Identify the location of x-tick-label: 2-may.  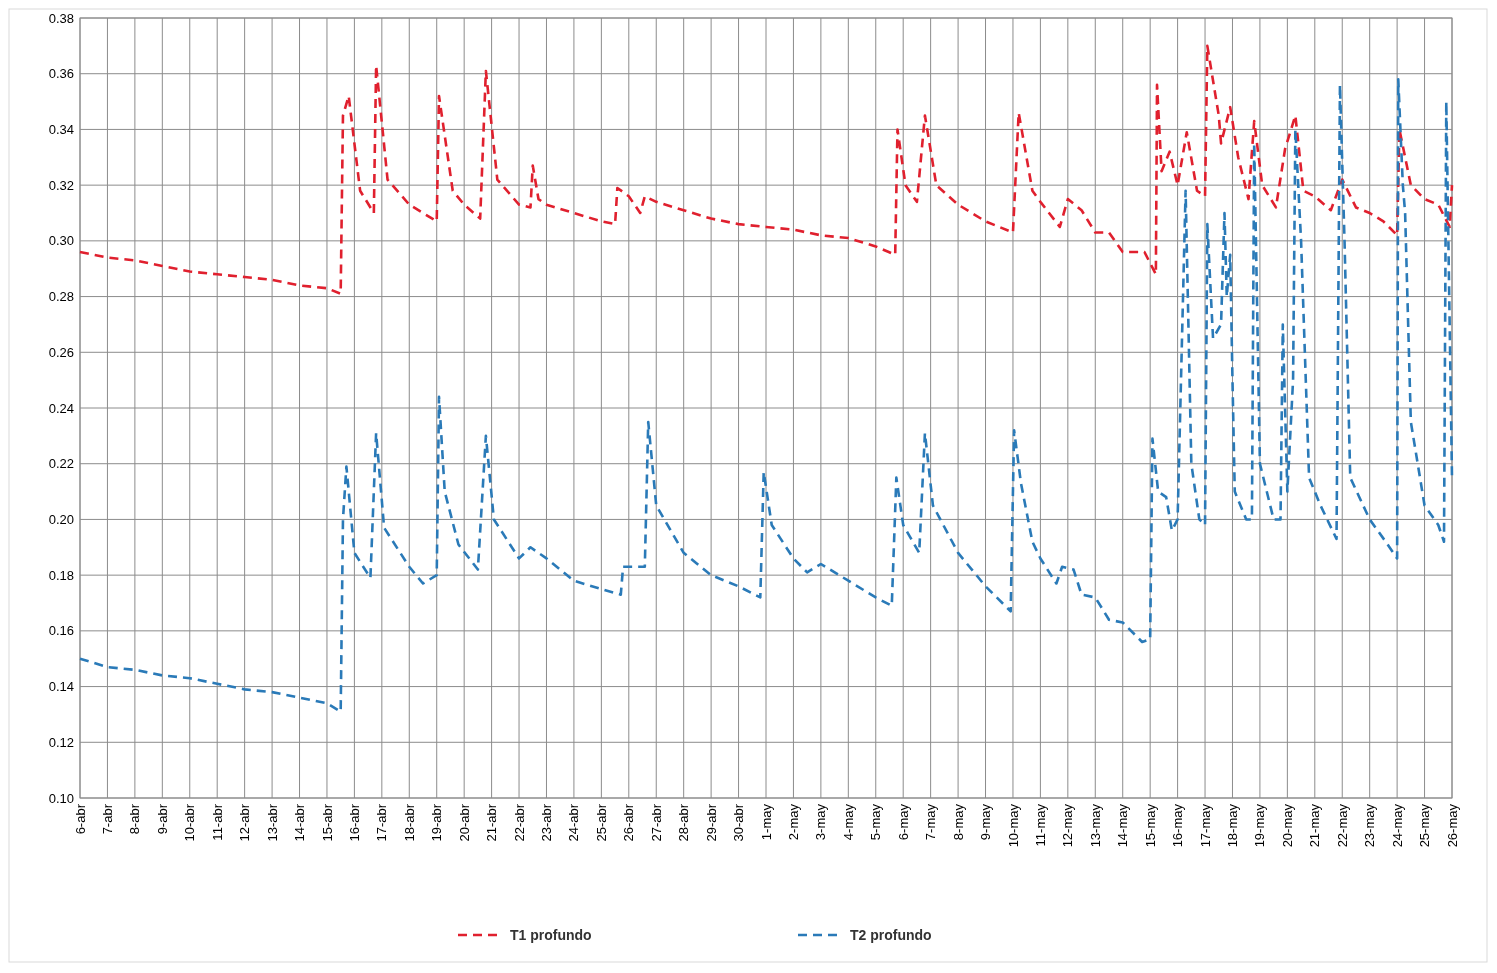
(793, 822).